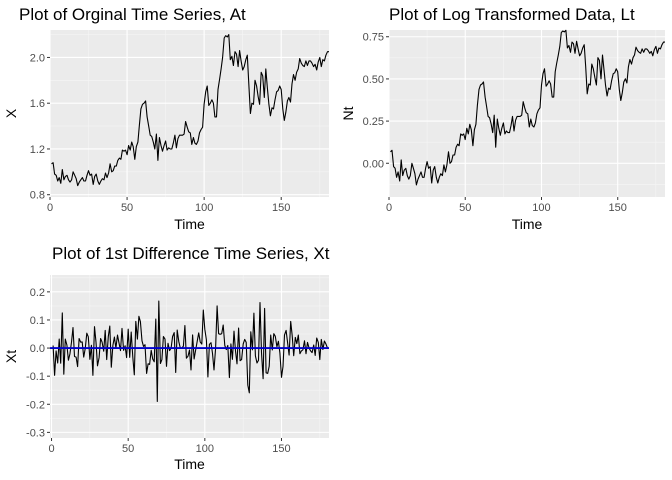 The width and height of the screenshot is (672, 480). I want to click on y-axis-label: X, so click(11, 113).